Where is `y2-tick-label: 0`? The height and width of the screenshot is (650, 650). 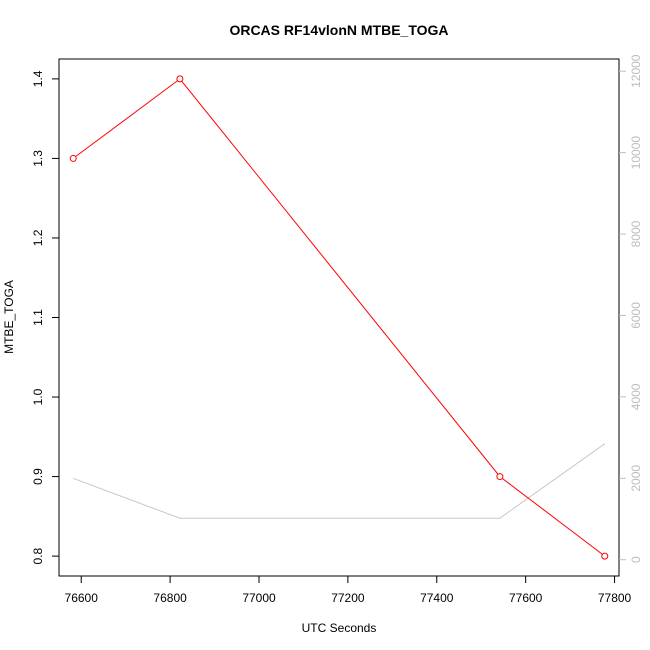
y2-tick-label: 0 is located at coordinates (636, 559).